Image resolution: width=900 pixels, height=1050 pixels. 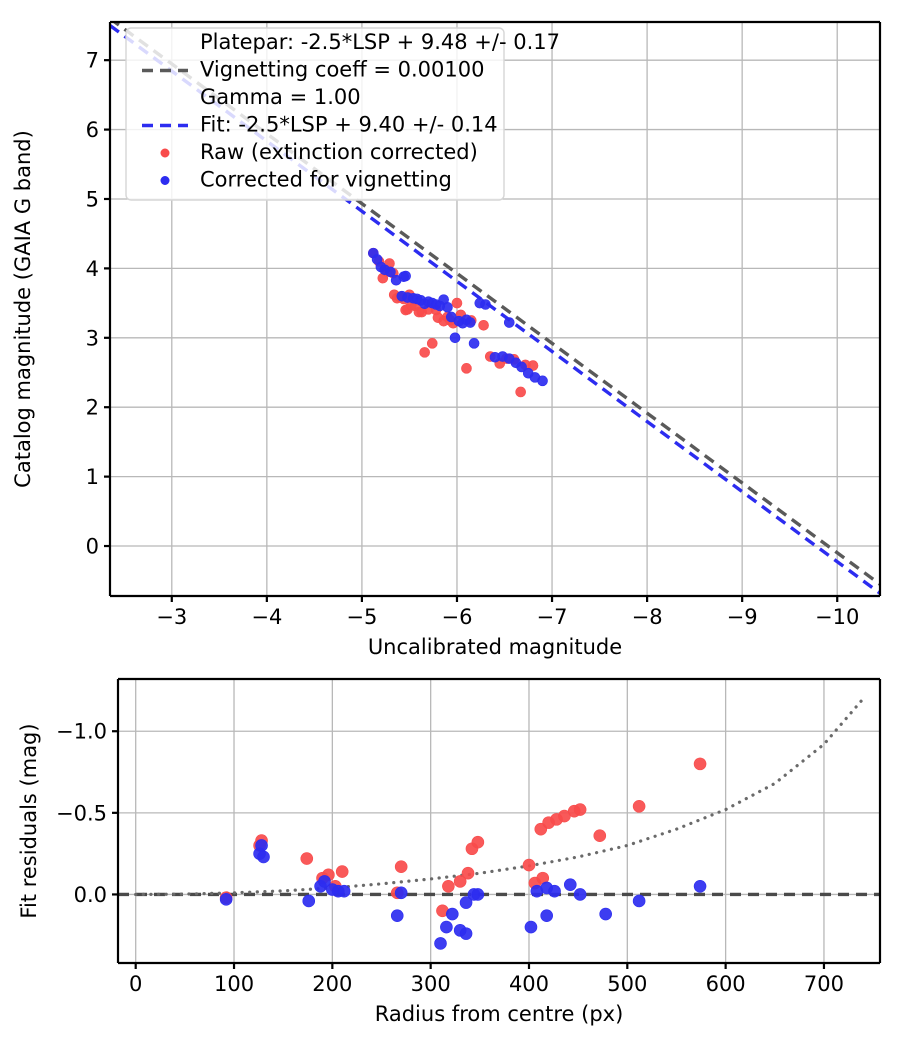 What do you see at coordinates (495, 647) in the screenshot?
I see `x-axis-label: Uncalibrated magnitude` at bounding box center [495, 647].